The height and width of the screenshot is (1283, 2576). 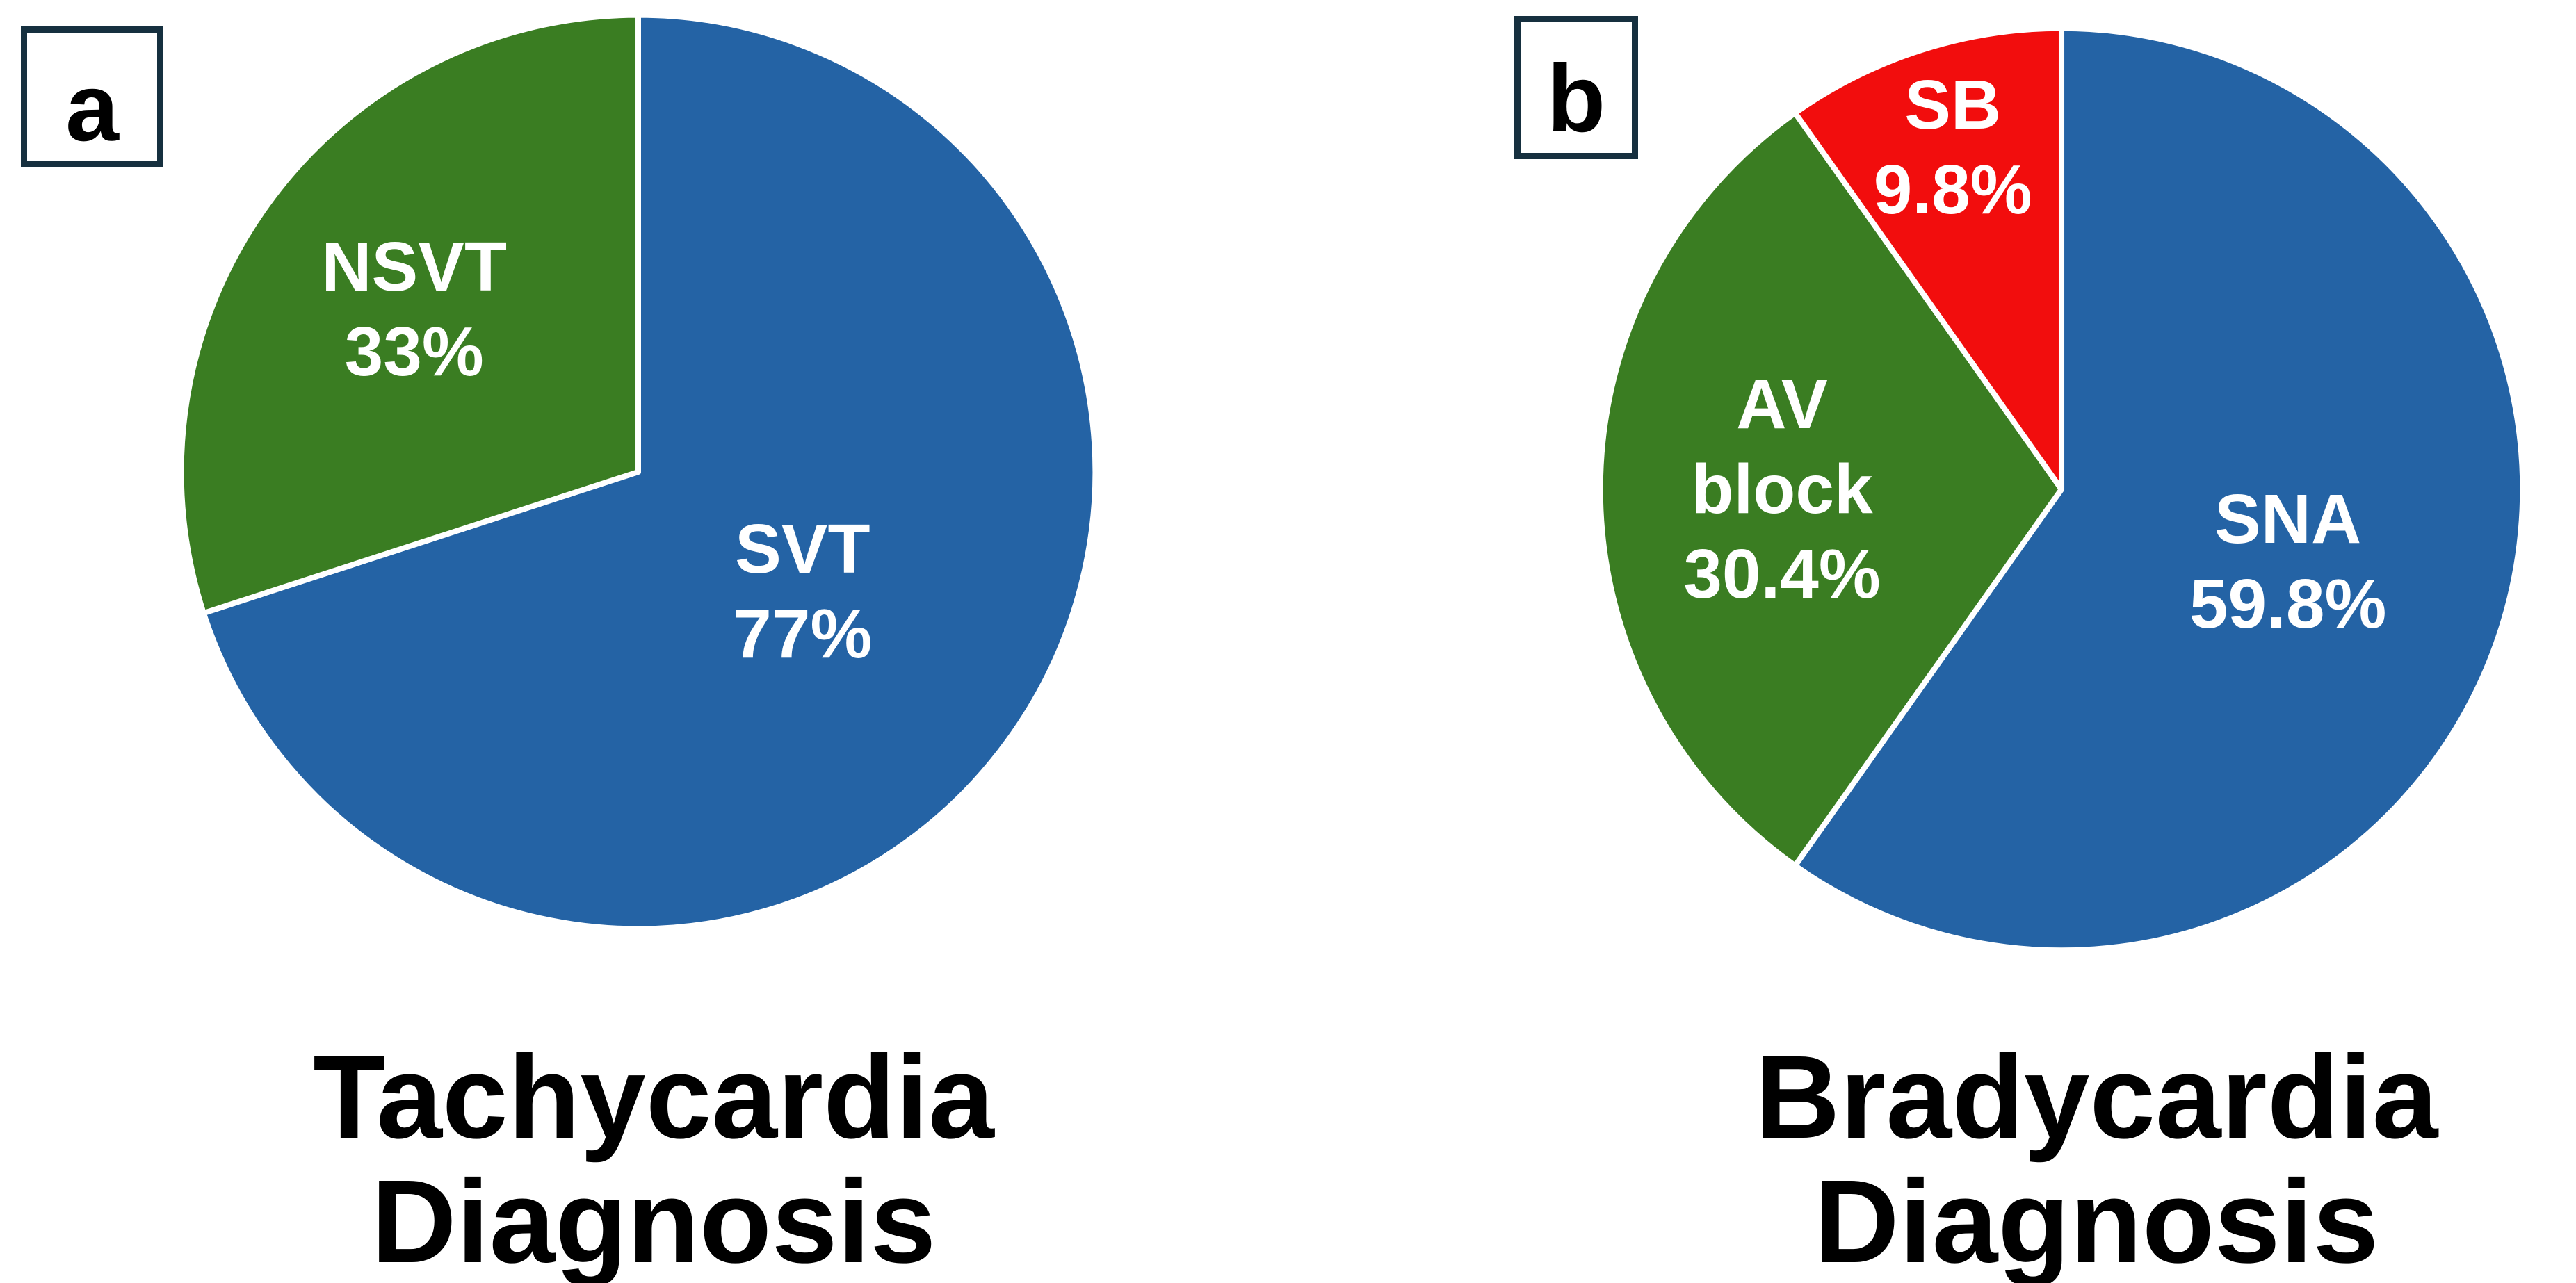 I want to click on panel-label-box-b: b, so click(x=1576, y=87).